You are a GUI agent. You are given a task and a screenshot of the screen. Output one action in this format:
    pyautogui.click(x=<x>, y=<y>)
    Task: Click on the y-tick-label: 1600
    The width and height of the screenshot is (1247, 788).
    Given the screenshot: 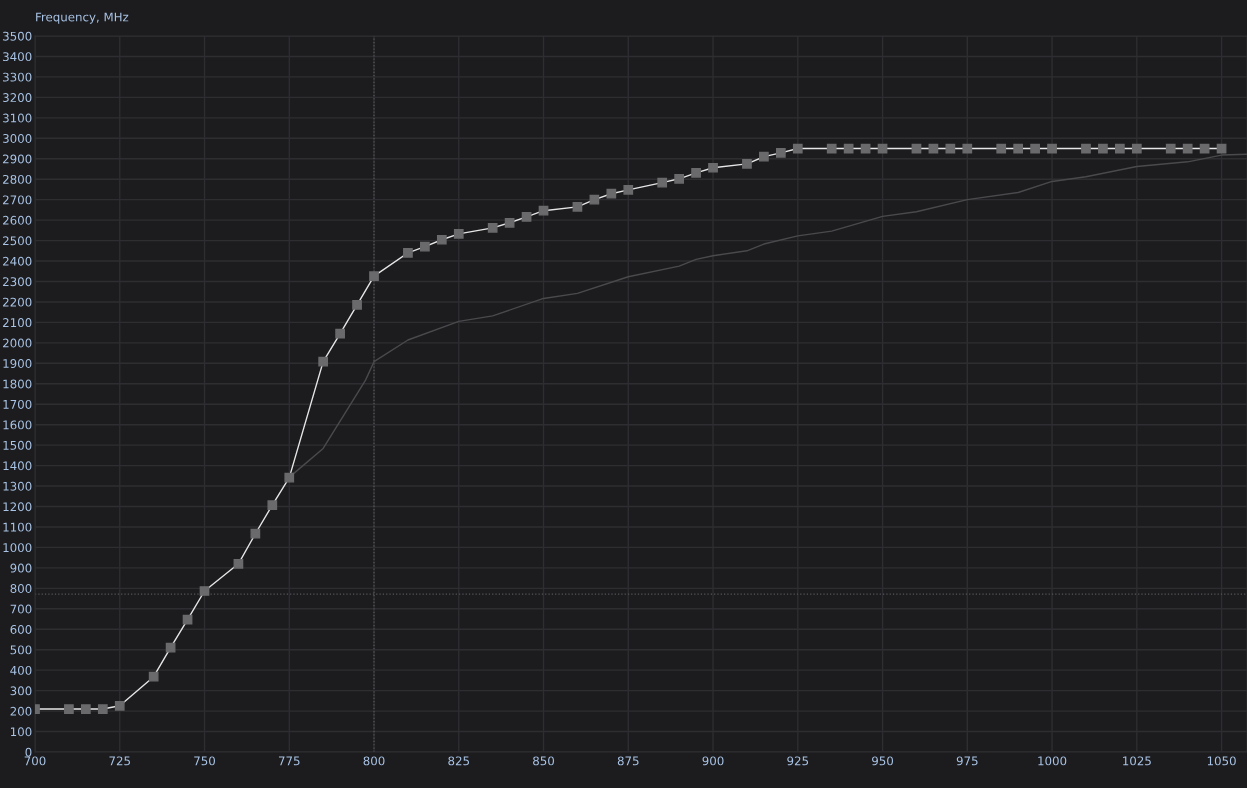 What is the action you would take?
    pyautogui.click(x=17, y=425)
    